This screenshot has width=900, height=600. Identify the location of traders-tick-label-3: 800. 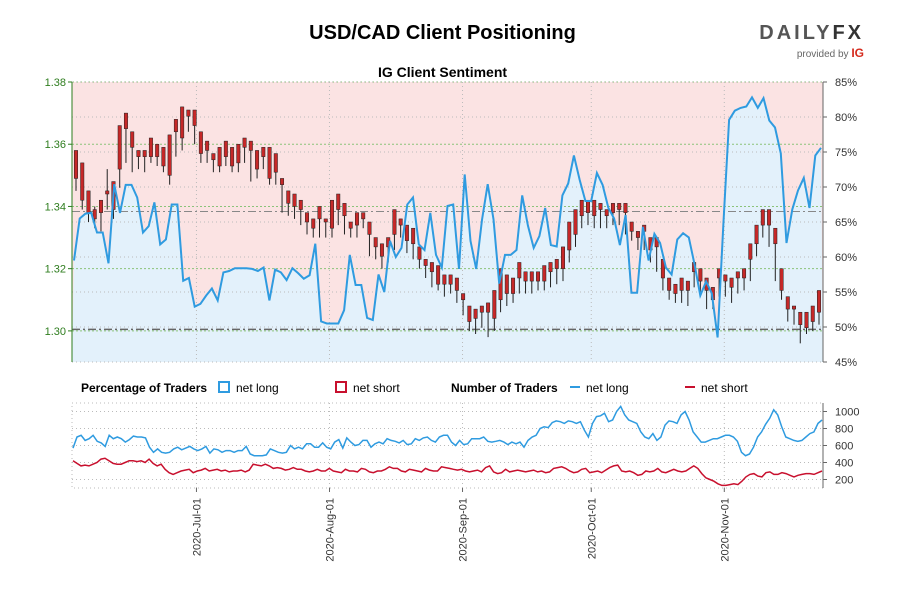
(844, 430).